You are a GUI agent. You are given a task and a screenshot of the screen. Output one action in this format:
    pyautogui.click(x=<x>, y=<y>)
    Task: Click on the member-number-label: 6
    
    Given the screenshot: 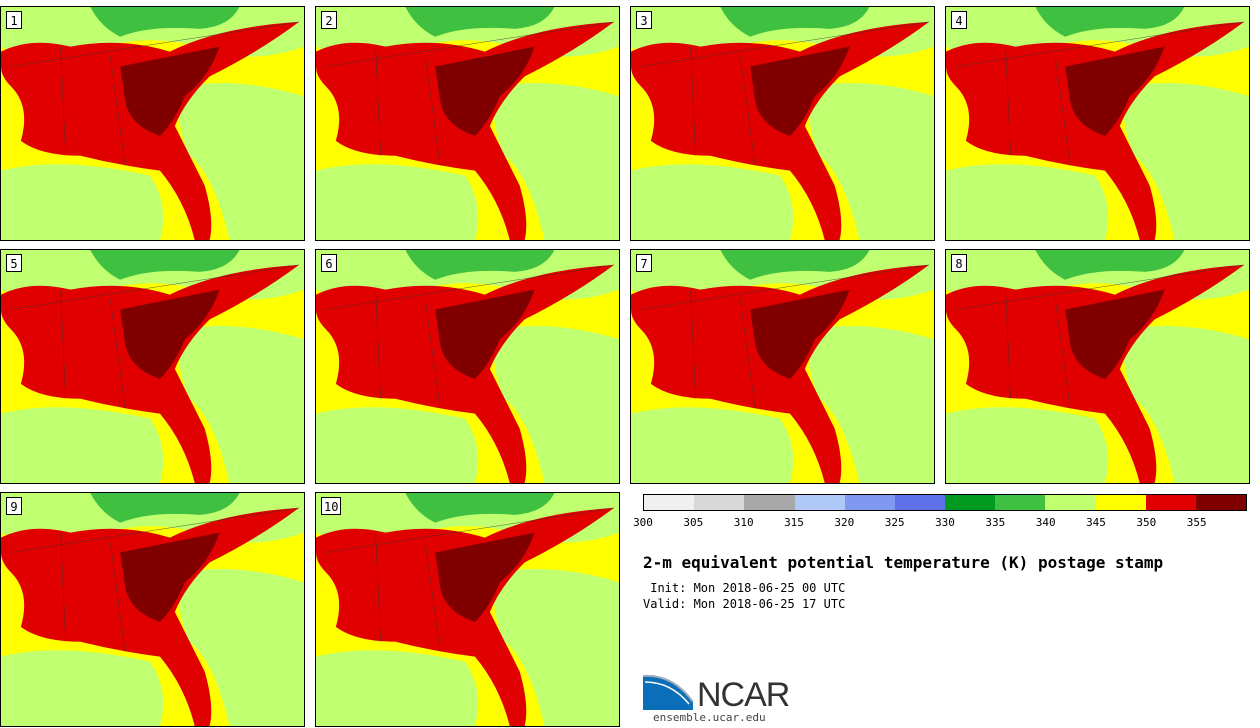 What is the action you would take?
    pyautogui.click(x=329, y=263)
    